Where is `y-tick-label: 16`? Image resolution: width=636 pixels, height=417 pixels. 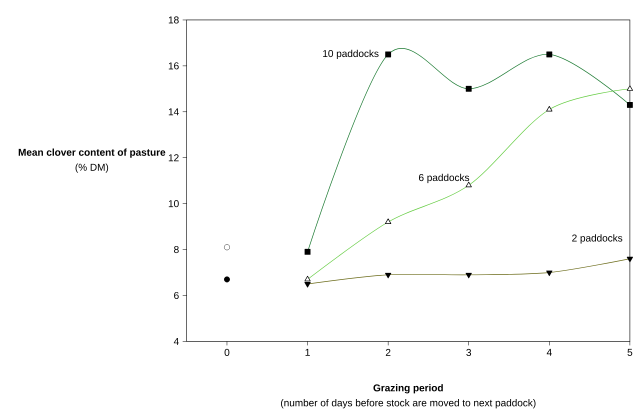
y-tick-label: 16 is located at coordinates (173, 66).